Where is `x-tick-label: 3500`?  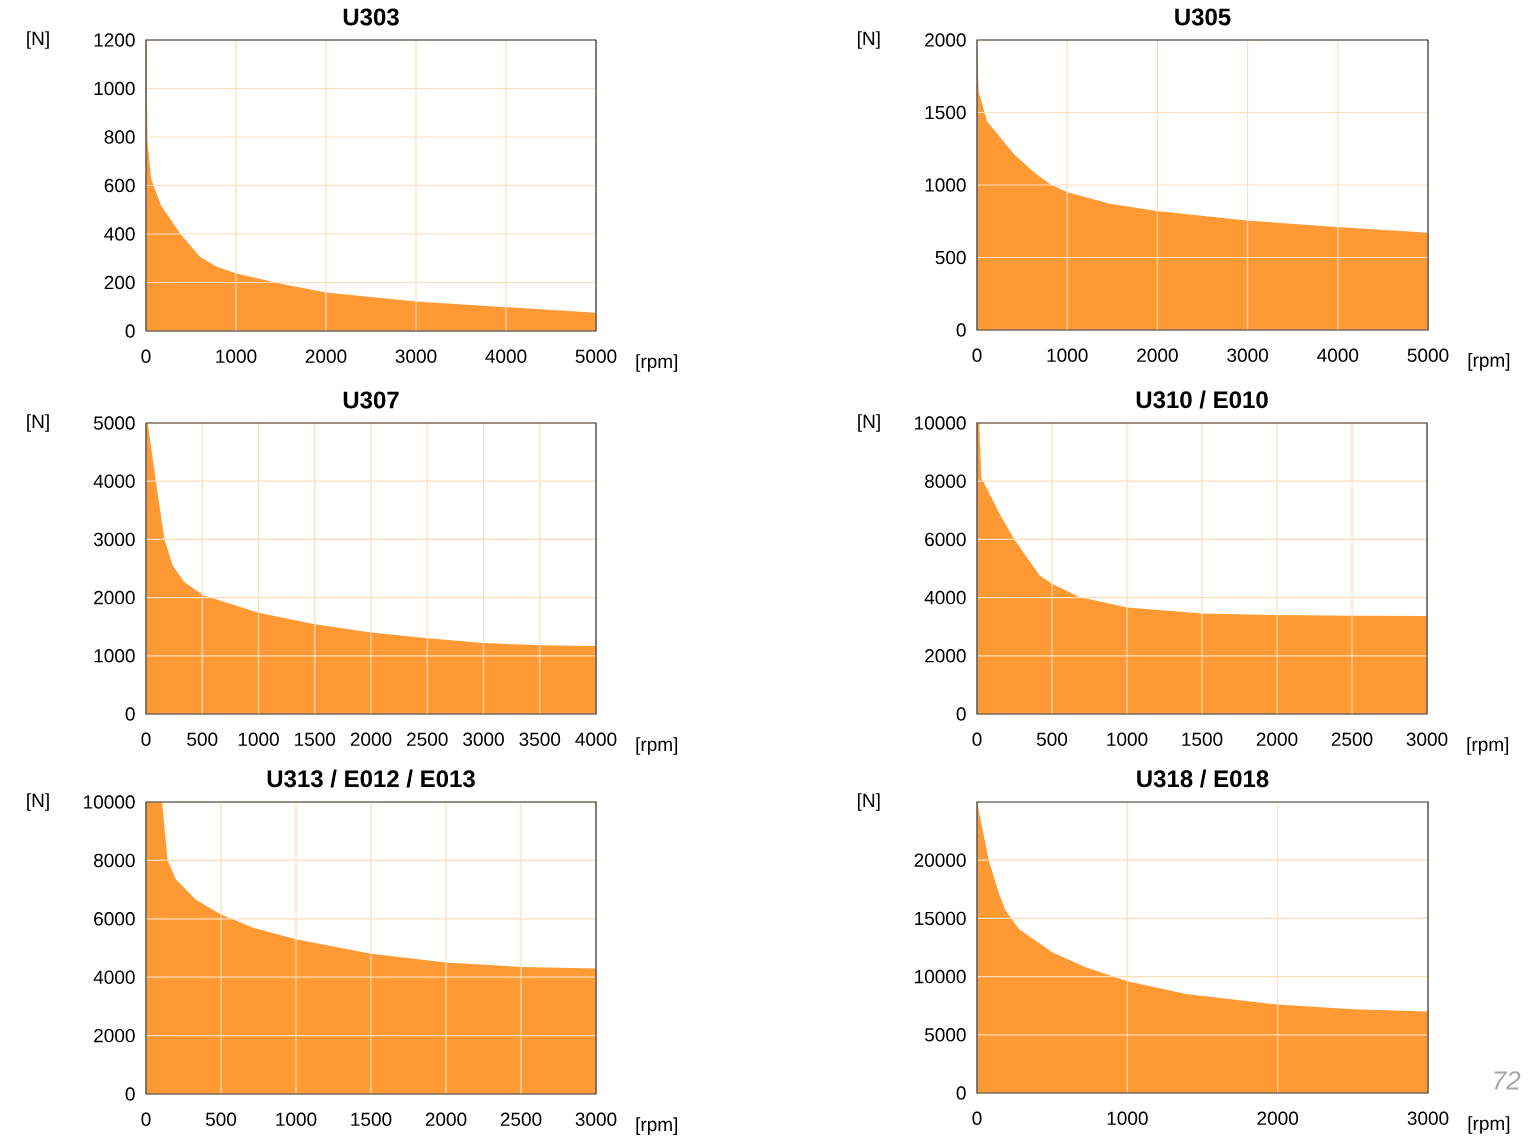
x-tick-label: 3500 is located at coordinates (540, 739).